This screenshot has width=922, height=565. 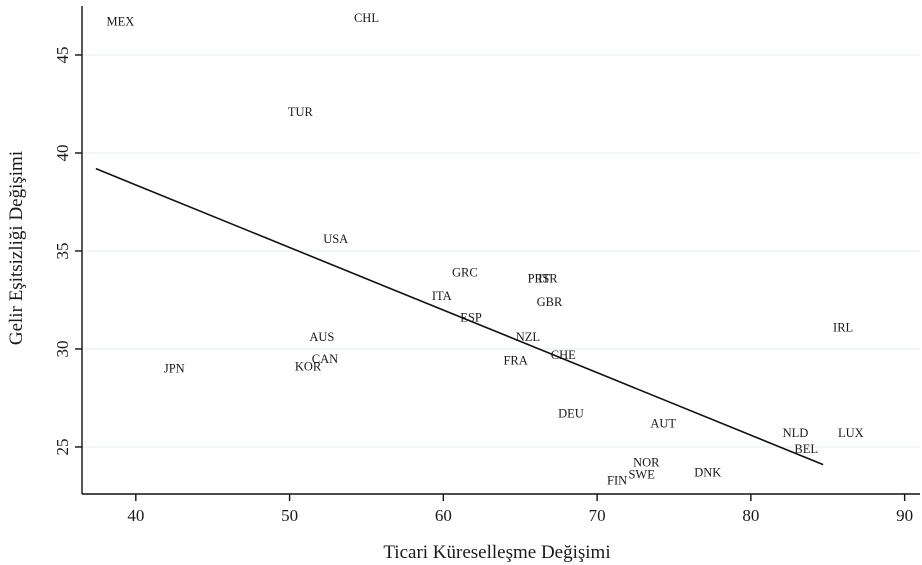 I want to click on x-tick-label: 90, so click(x=904, y=515).